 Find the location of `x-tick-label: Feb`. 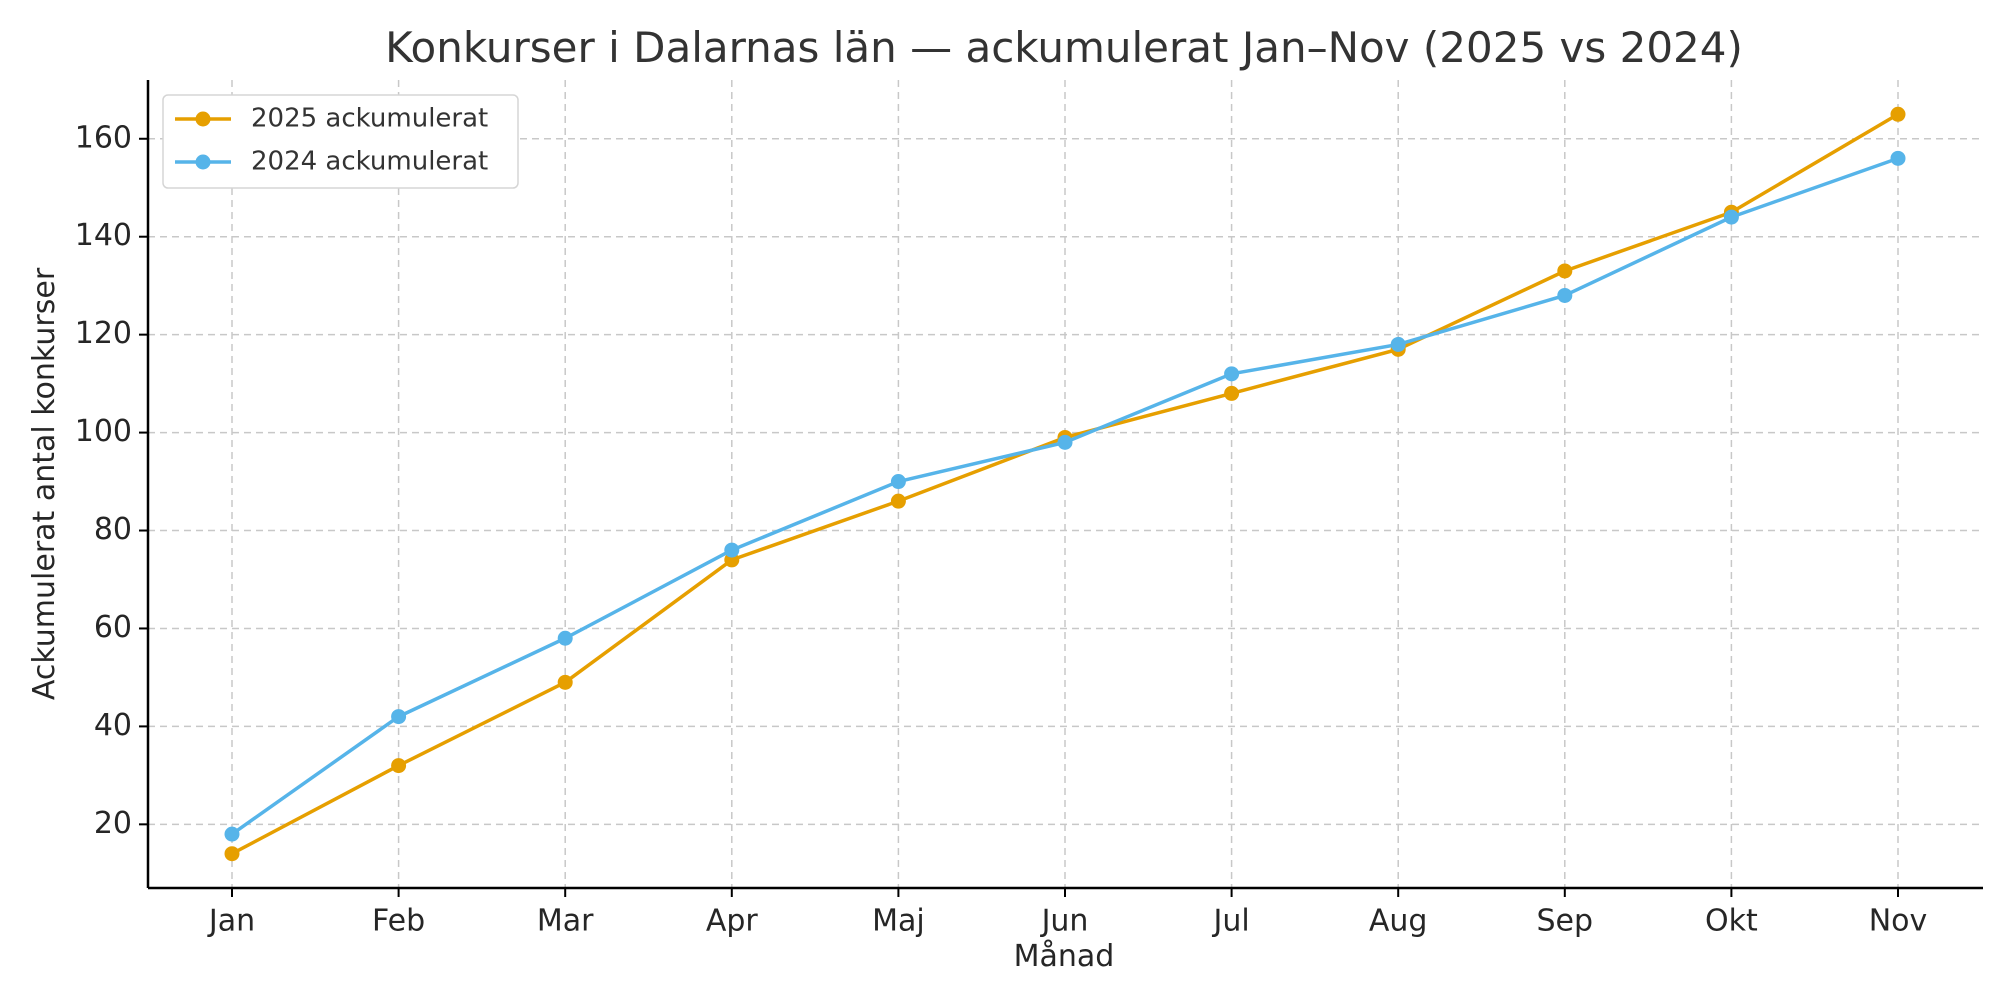

x-tick-label: Feb is located at coordinates (398, 921).